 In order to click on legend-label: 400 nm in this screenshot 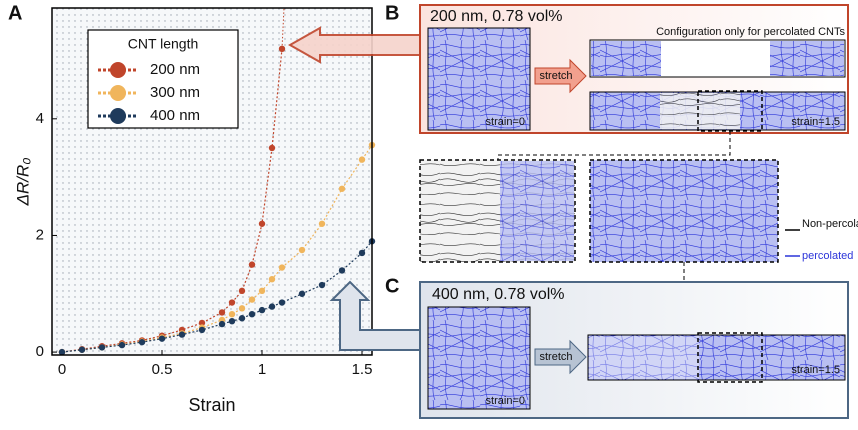, I will do `click(175, 115)`.